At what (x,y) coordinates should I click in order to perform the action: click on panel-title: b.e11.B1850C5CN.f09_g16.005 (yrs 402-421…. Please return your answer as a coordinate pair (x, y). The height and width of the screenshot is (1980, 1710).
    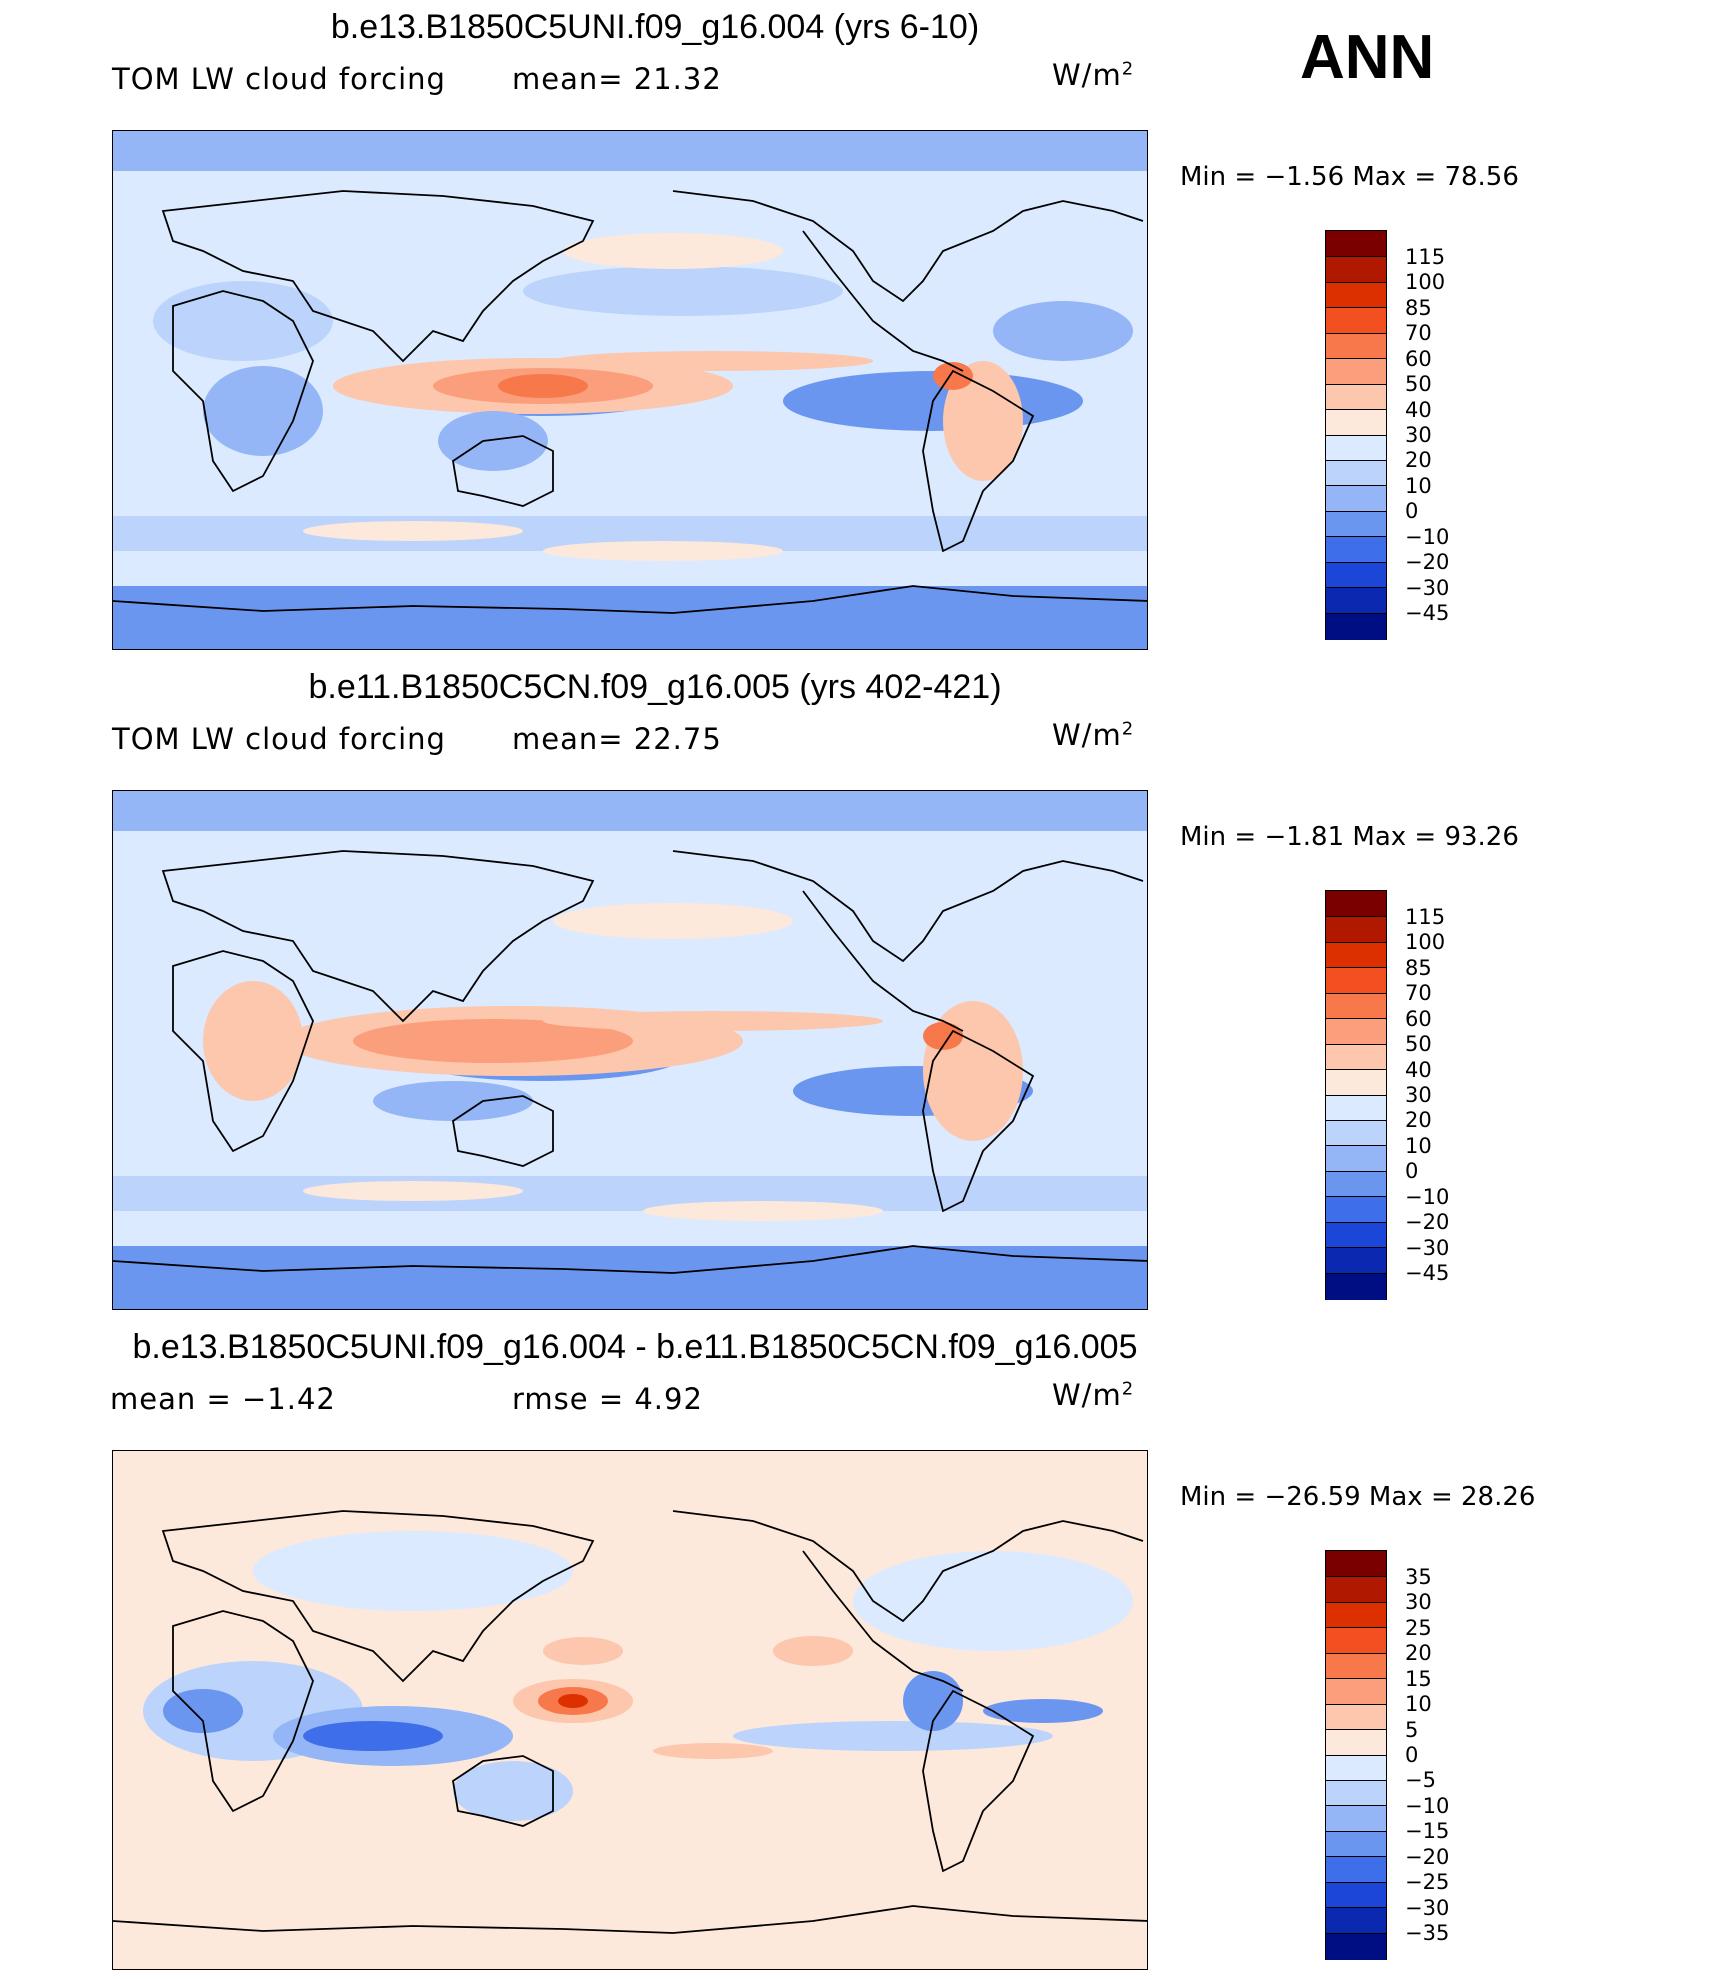
    Looking at the image, I should click on (655, 687).